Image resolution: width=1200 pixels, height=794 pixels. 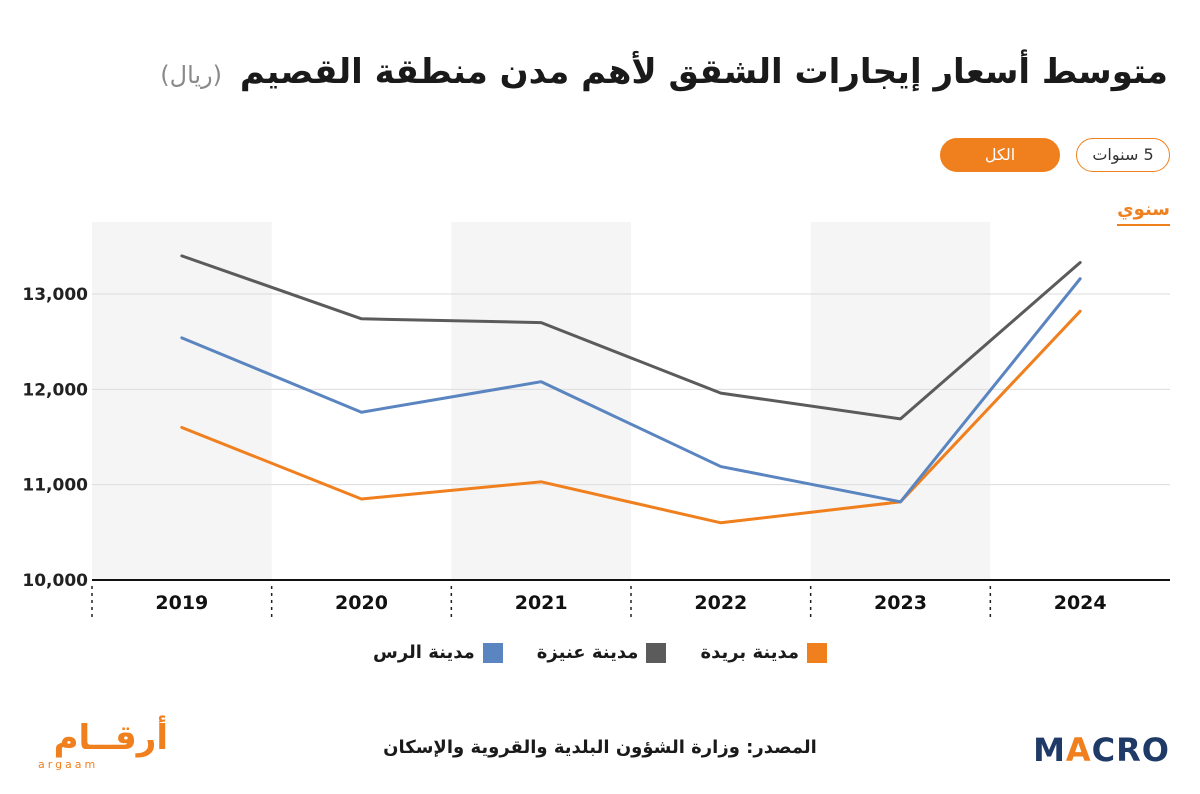 I want to click on macro-logo-m: M, so click(x=1049, y=750).